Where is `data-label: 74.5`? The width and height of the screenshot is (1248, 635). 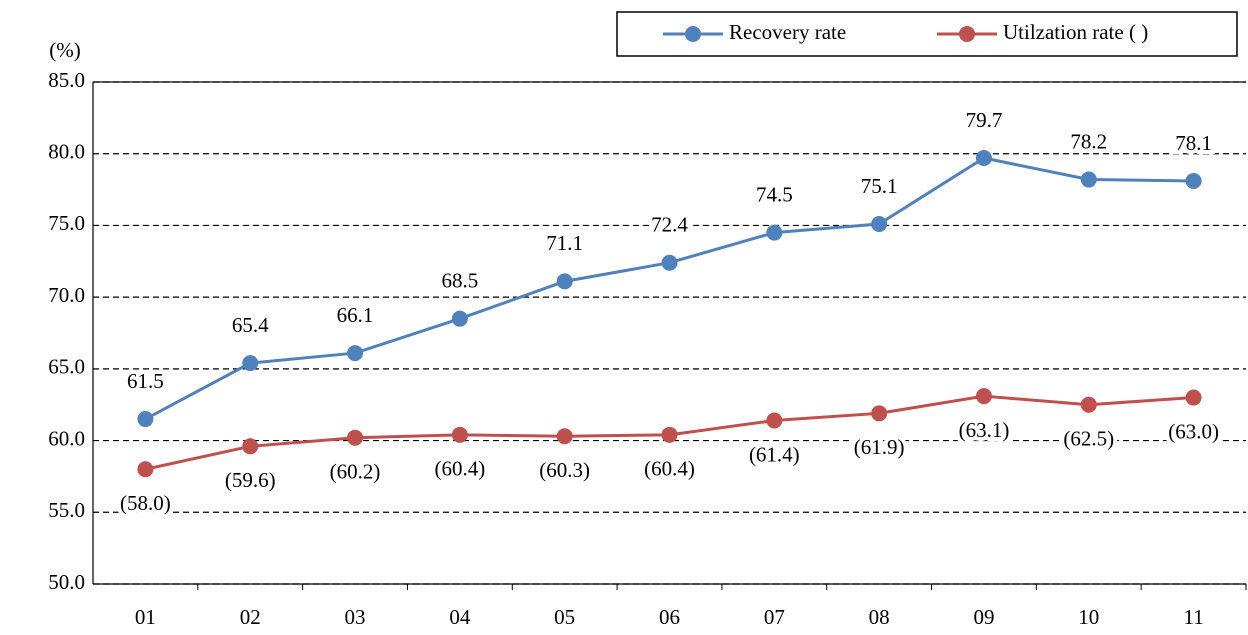
data-label: 74.5 is located at coordinates (774, 194).